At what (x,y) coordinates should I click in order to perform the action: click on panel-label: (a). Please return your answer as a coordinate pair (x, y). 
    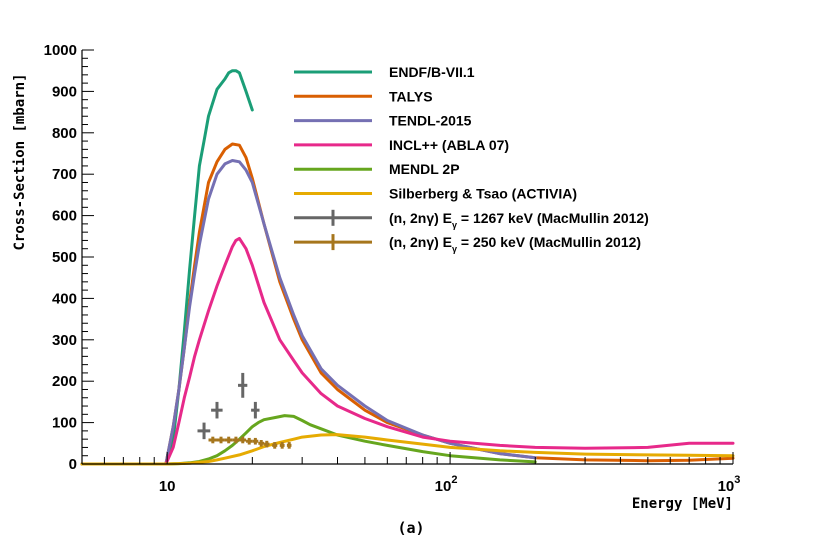
    Looking at the image, I should click on (410, 528).